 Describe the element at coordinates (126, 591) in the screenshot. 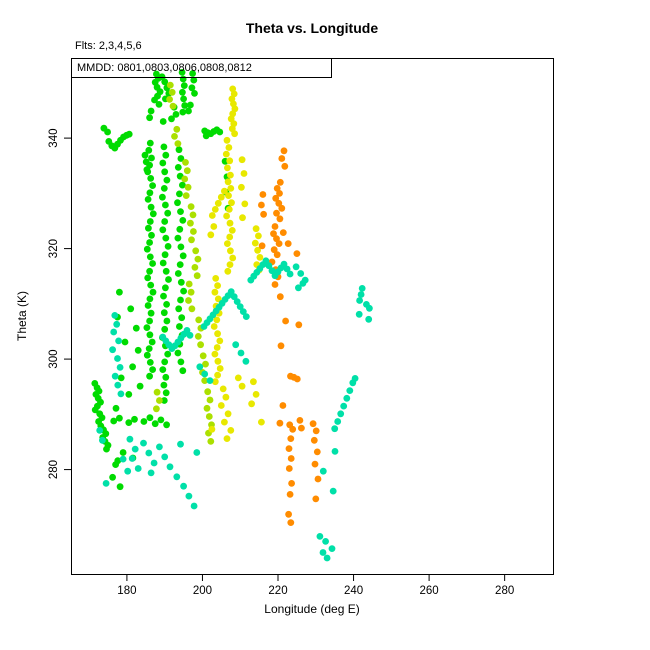

I see `x-tick-label: 180` at that location.